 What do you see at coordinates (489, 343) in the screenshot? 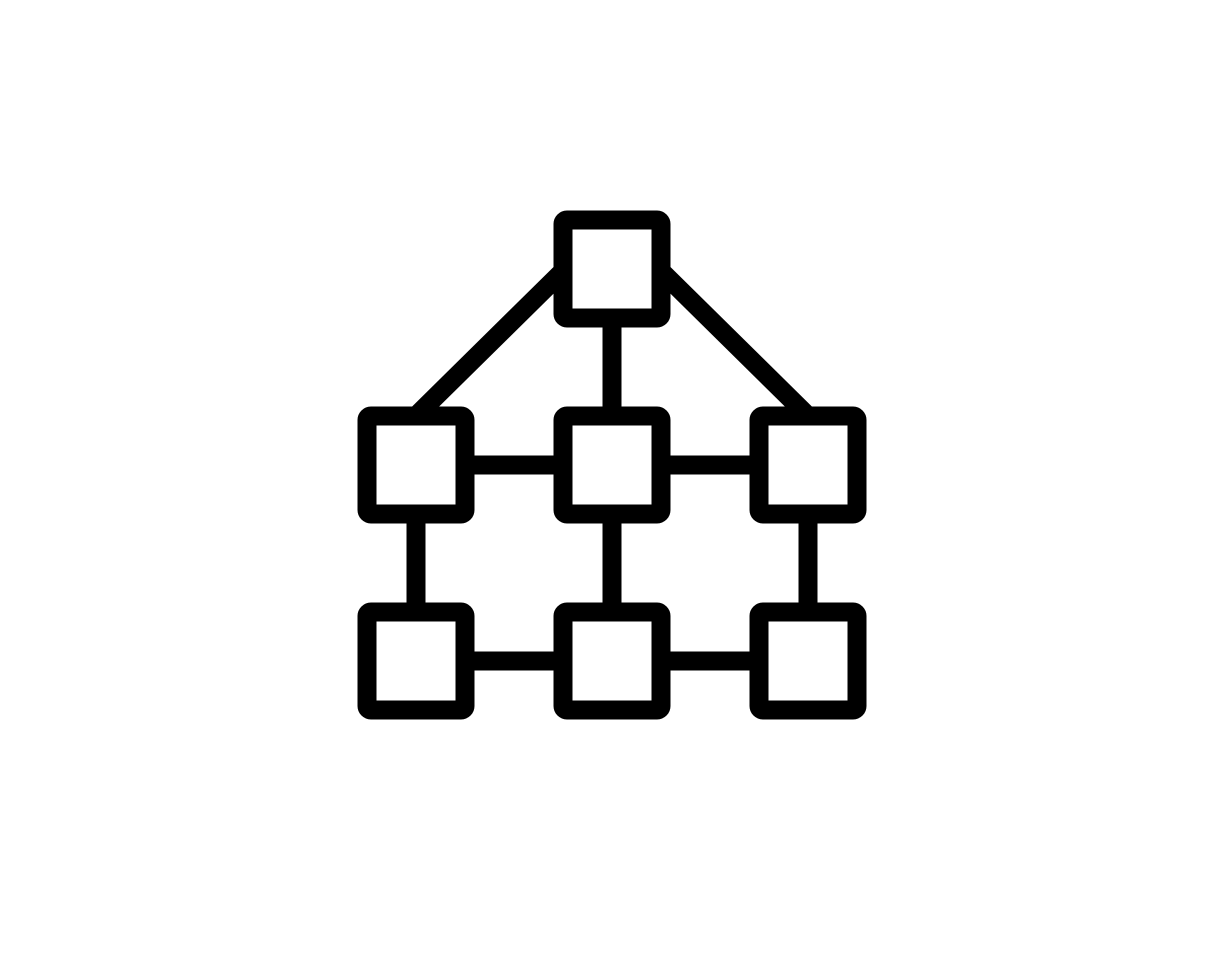
I see `edge-top-to-middle-left` at bounding box center [489, 343].